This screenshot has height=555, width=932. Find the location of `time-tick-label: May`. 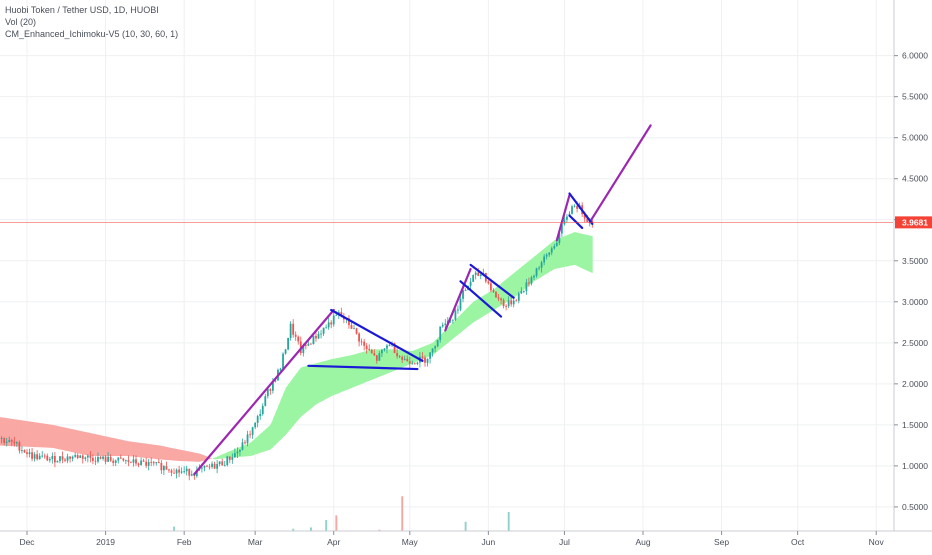

time-tick-label: May is located at coordinates (410, 542).